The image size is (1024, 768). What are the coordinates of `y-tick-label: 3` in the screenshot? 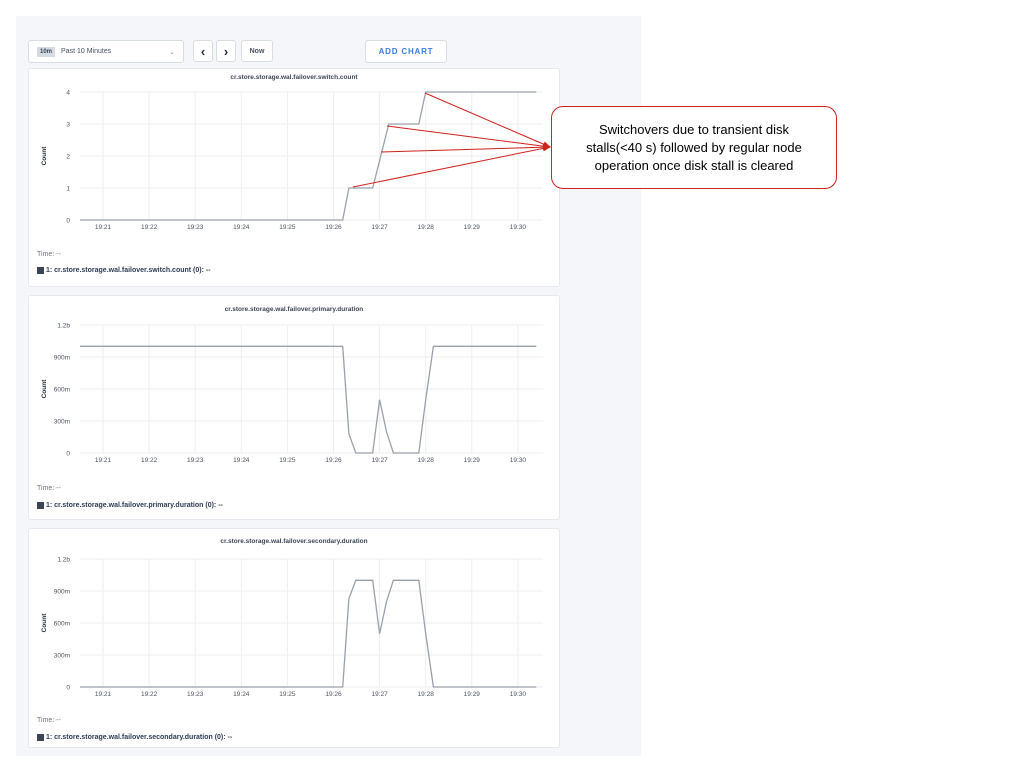 It's located at (68, 125).